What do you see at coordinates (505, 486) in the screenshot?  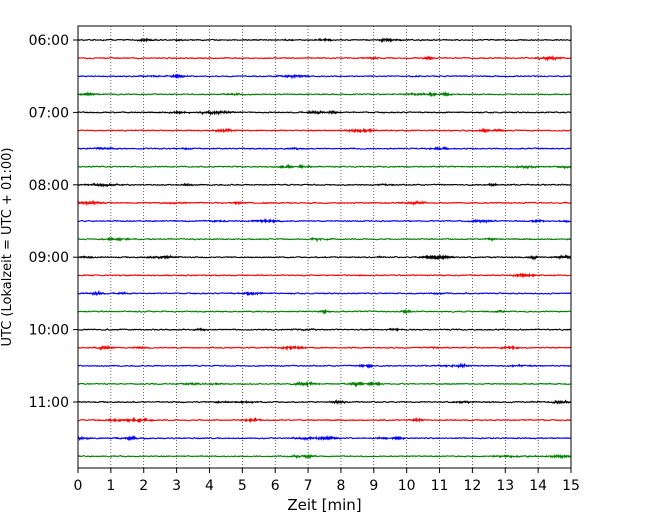 I see `x-tick-label-13: 13` at bounding box center [505, 486].